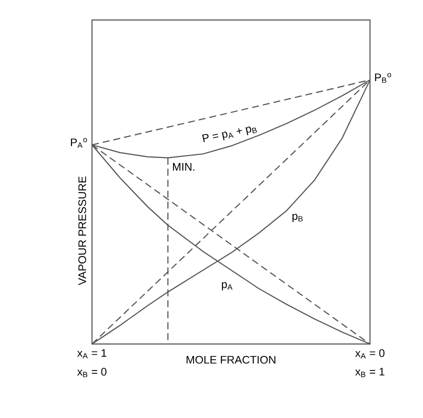 Image resolution: width=423 pixels, height=418 pixels. What do you see at coordinates (229, 134) in the screenshot?
I see `annotation: P = p$_{A}$ + p$_{B}$` at bounding box center [229, 134].